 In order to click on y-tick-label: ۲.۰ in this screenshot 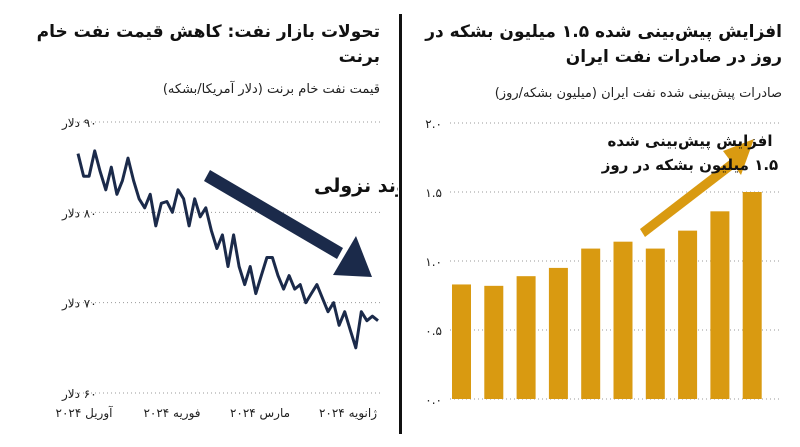, I will do `click(433, 124)`.